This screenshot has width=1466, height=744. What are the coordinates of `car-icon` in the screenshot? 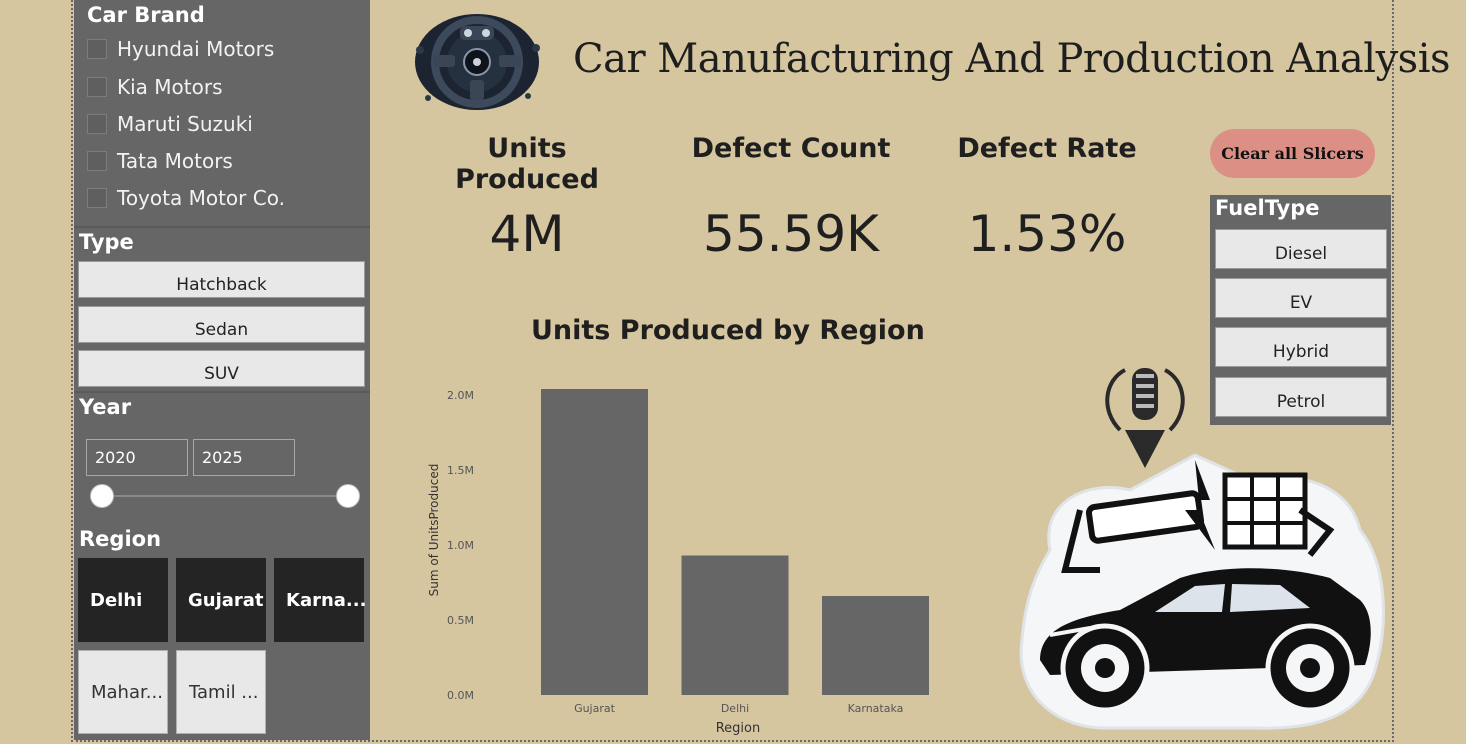 It's located at (1205, 640).